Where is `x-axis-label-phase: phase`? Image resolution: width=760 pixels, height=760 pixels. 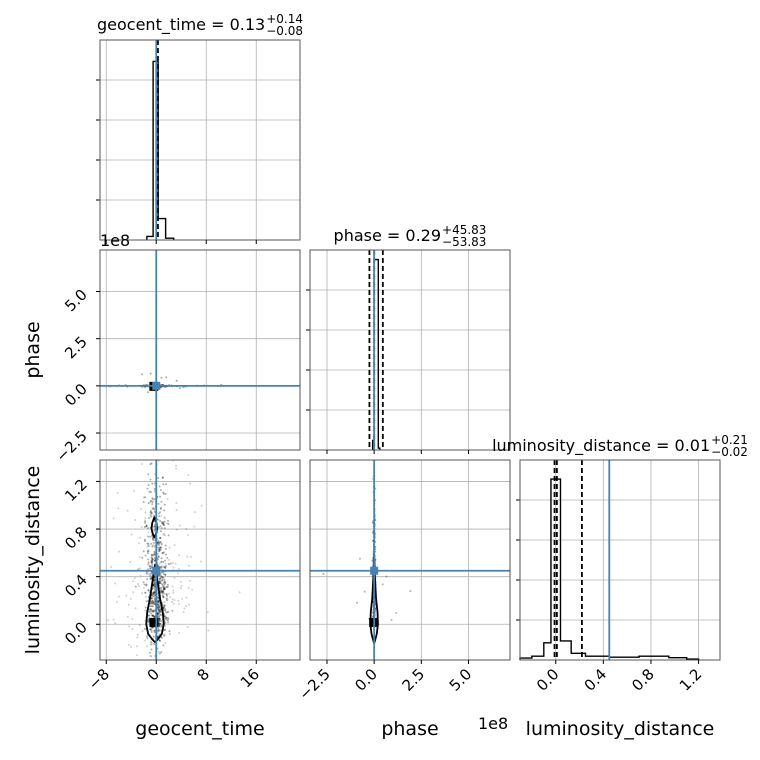 x-axis-label-phase: phase is located at coordinates (409, 729).